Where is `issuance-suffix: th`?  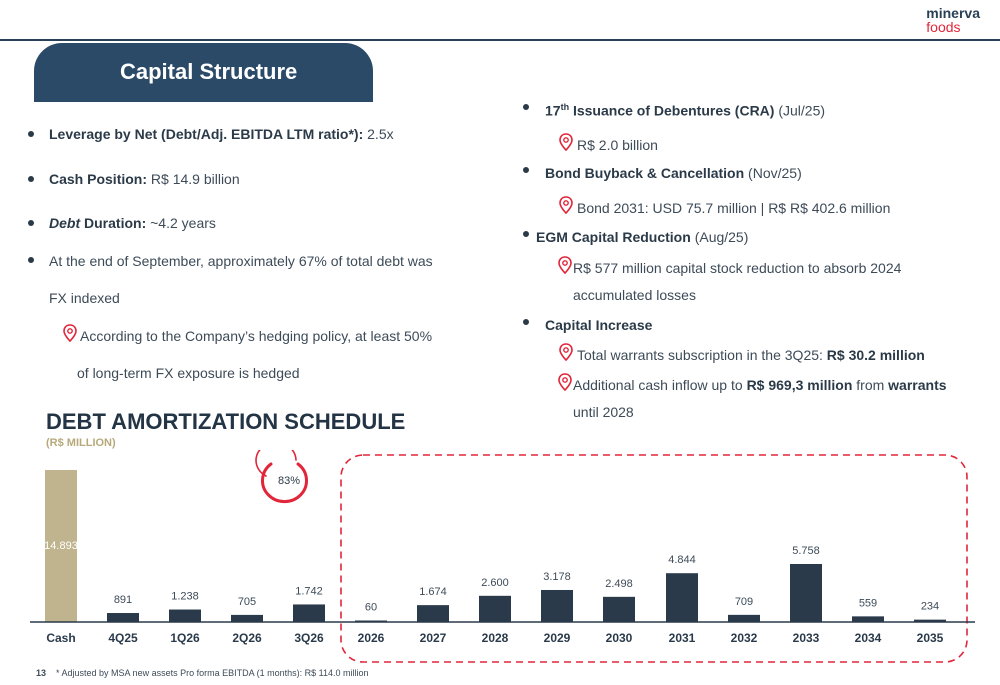 issuance-suffix: th is located at coordinates (565, 107).